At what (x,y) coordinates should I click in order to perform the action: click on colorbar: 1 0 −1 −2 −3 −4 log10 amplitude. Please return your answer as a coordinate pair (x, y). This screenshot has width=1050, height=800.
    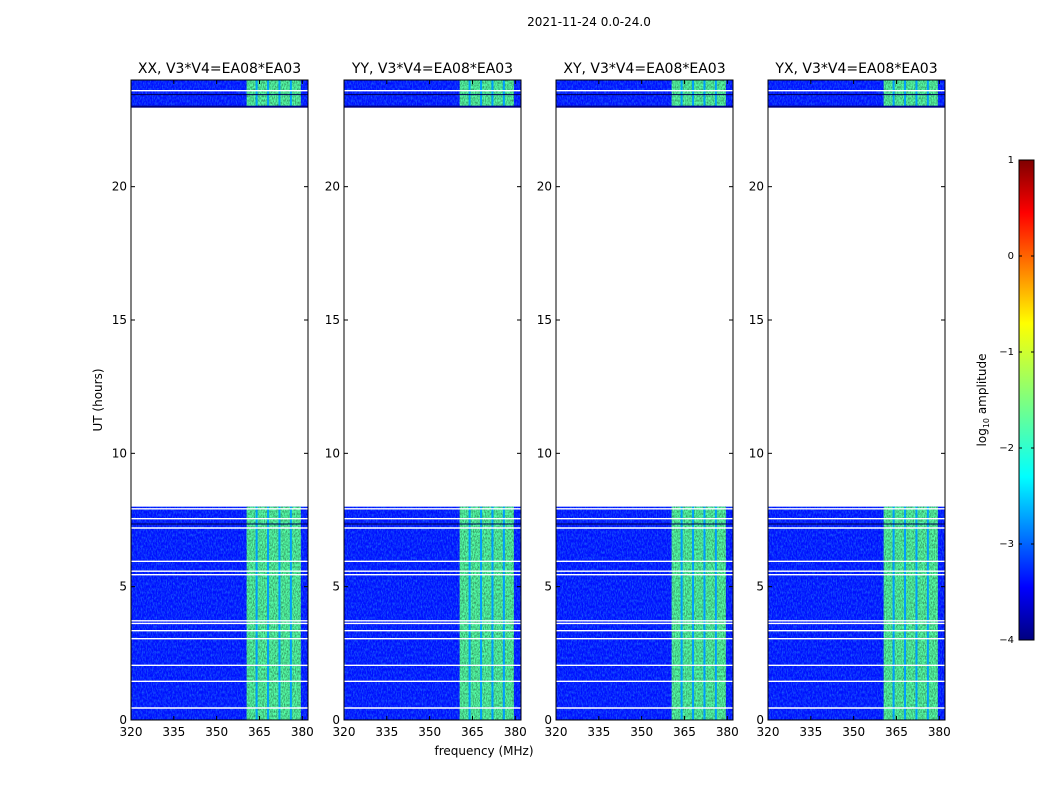
    Looking at the image, I should click on (1005, 400).